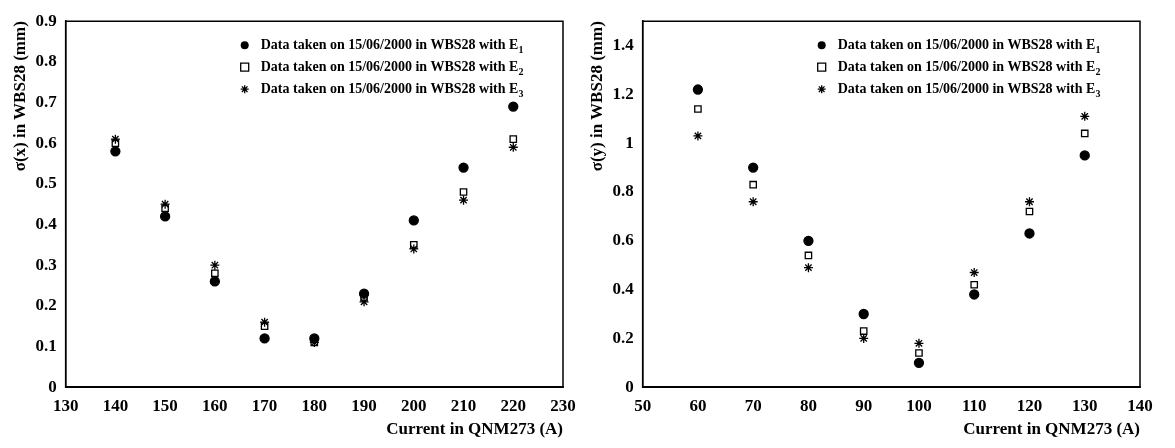 The height and width of the screenshot is (448, 1175). I want to click on y-tick-label: 0.7, so click(46, 101).